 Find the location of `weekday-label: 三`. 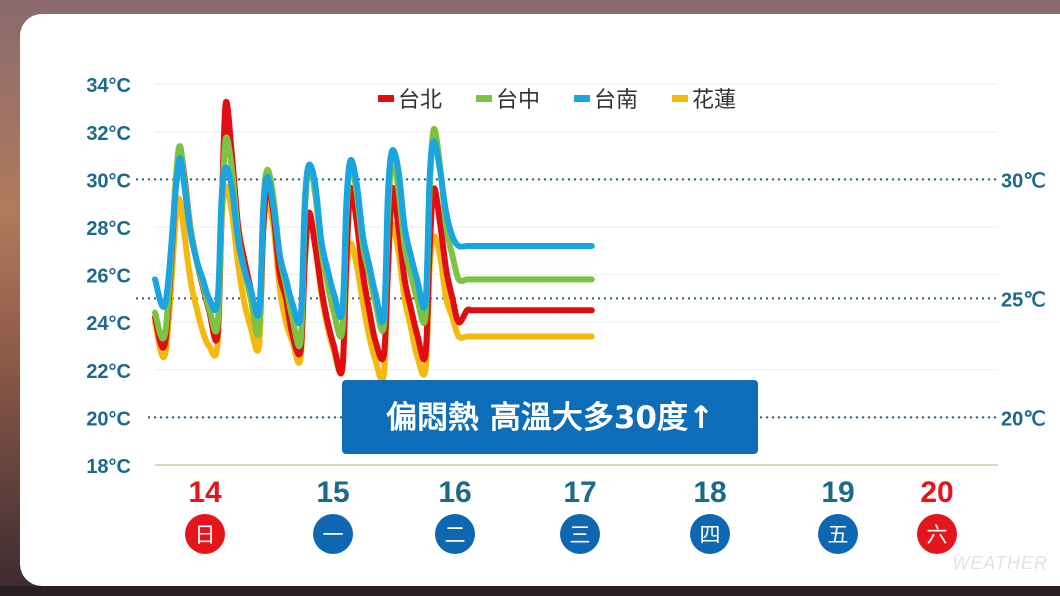

weekday-label: 三 is located at coordinates (580, 535).